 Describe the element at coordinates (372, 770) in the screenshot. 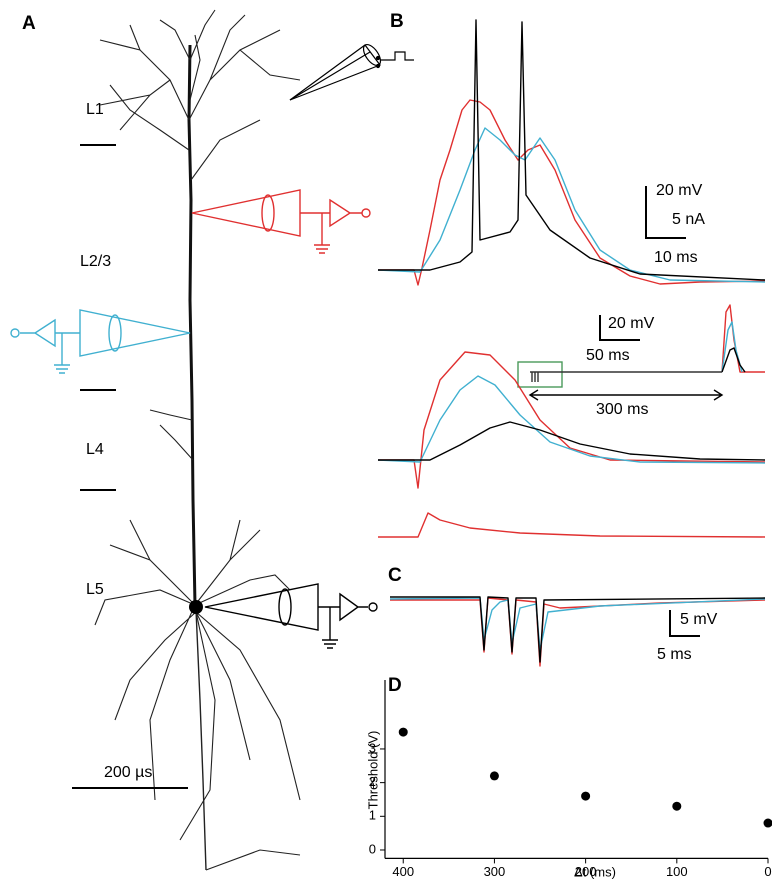

I see `y-axis-label: Threshold (V)` at that location.